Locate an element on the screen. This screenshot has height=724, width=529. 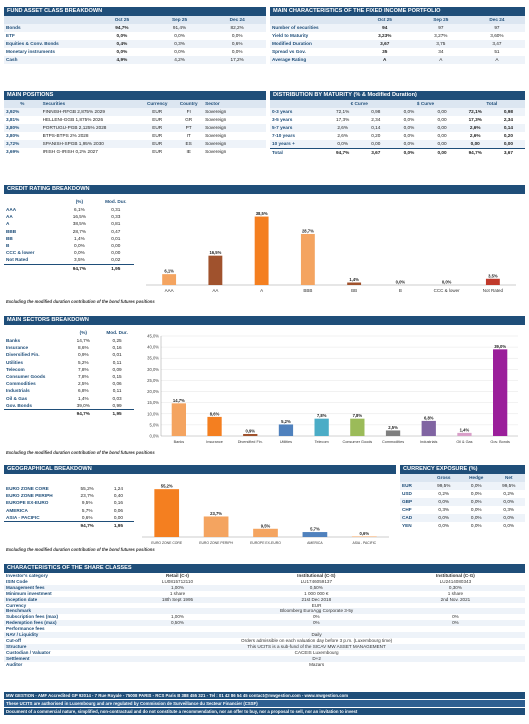
row-value: 51 is located at coordinates (497, 51).